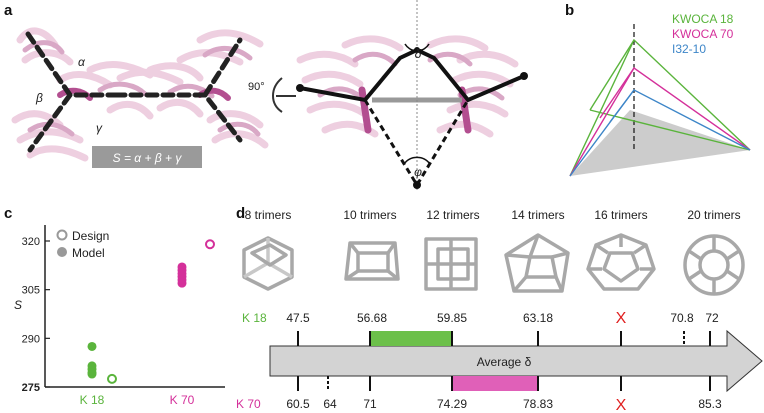 This screenshot has width=764, height=413. I want to click on lower-ticks, so click(504, 383).